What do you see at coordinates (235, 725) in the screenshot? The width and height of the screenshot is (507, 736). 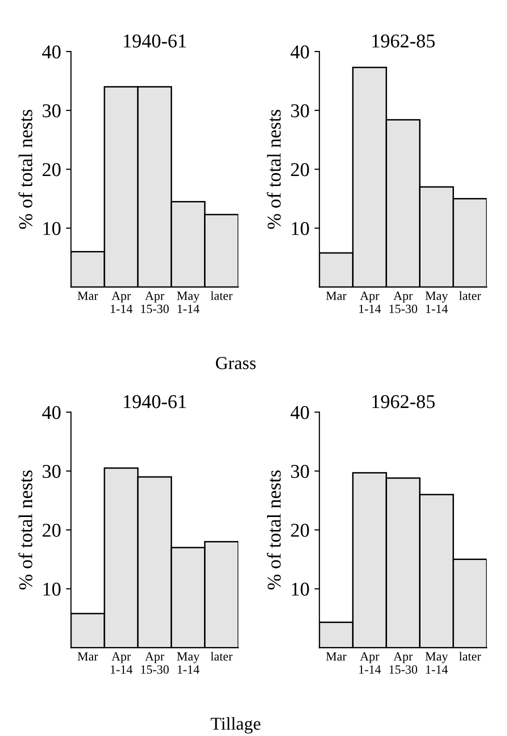 I see `text: Tillage` at bounding box center [235, 725].